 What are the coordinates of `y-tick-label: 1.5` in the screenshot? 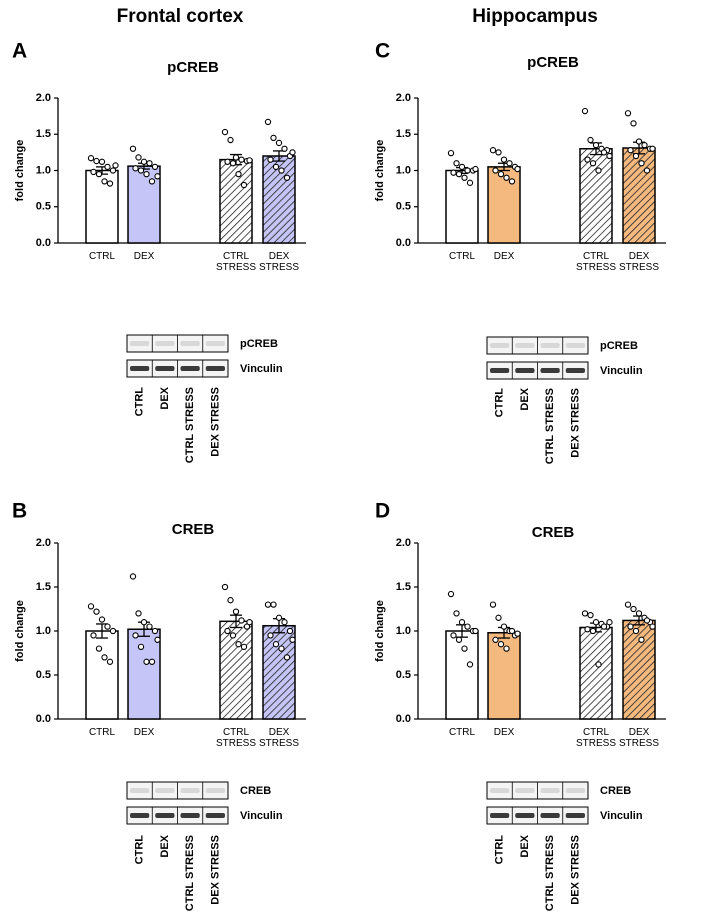 It's located at (43, 134).